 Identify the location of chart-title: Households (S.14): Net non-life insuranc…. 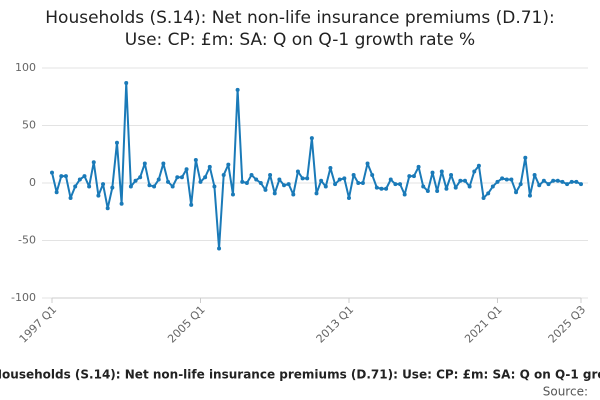
(299, 18).